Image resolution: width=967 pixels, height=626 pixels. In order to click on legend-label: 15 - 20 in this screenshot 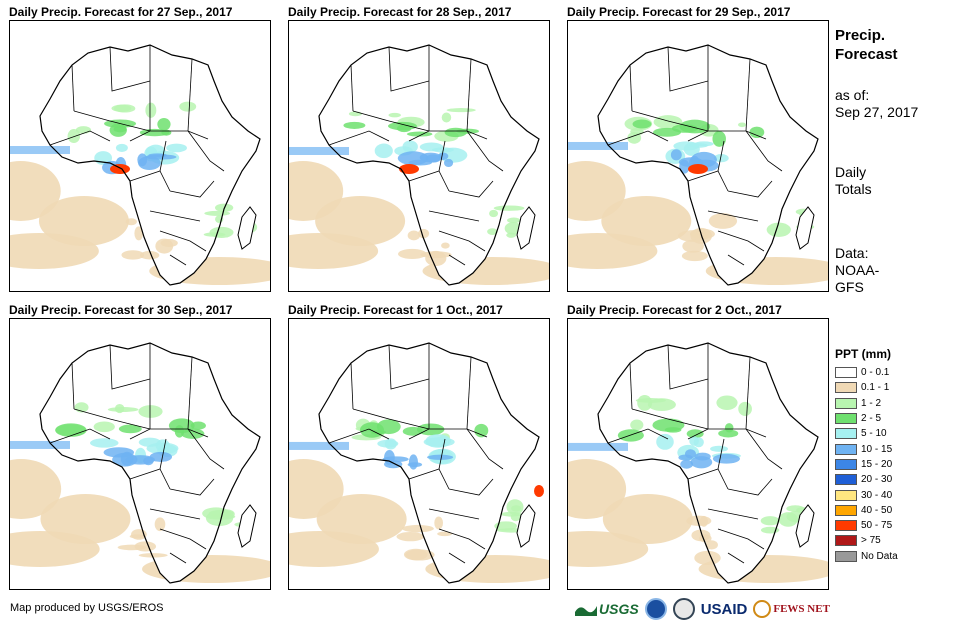, I will do `click(877, 464)`.